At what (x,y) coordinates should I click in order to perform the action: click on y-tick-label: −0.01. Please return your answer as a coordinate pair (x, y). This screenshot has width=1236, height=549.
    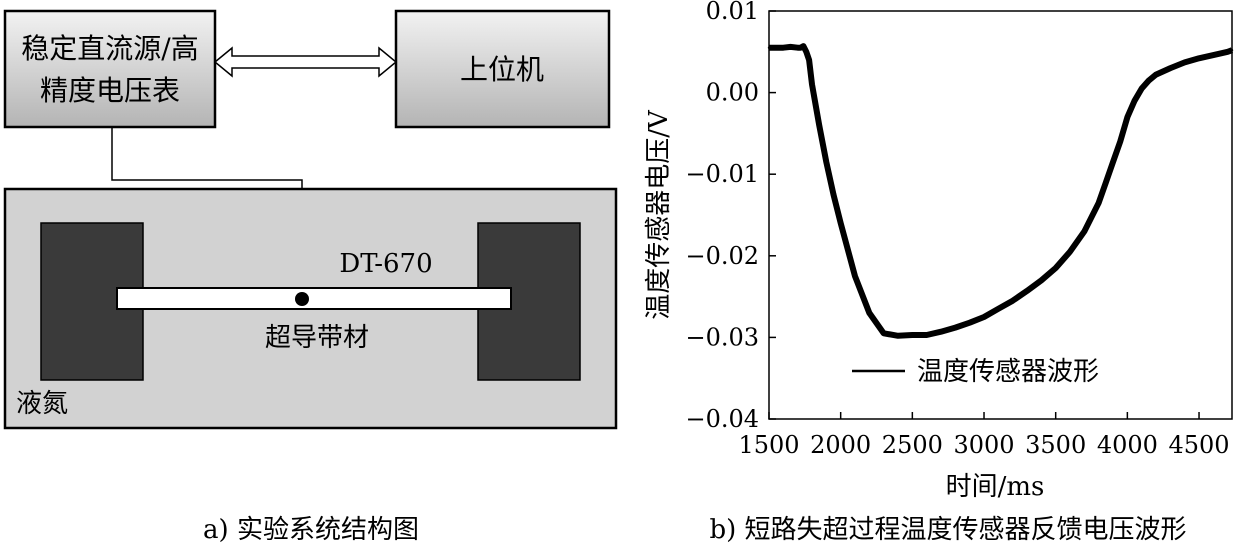
    Looking at the image, I should click on (722, 174).